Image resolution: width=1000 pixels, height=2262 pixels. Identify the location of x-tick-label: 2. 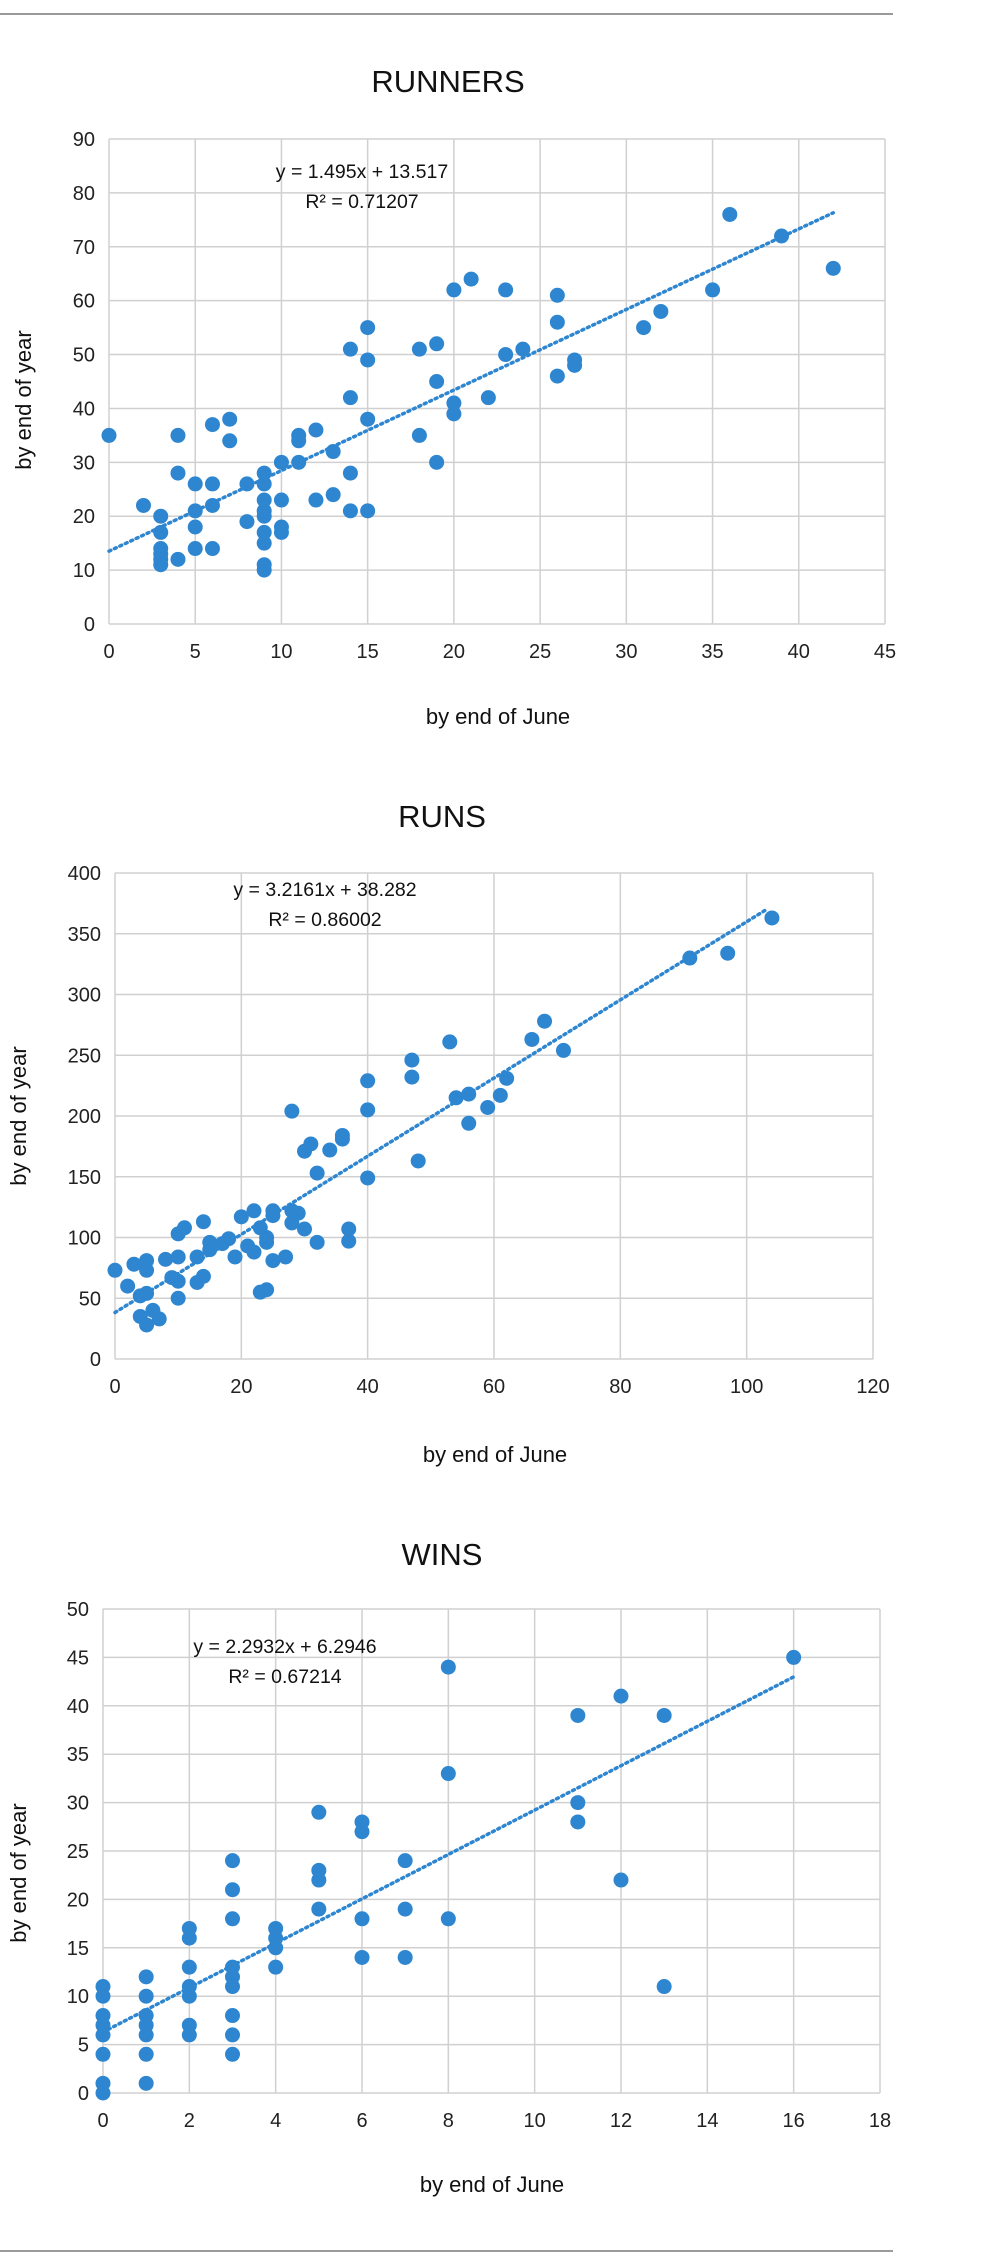
(189, 2121).